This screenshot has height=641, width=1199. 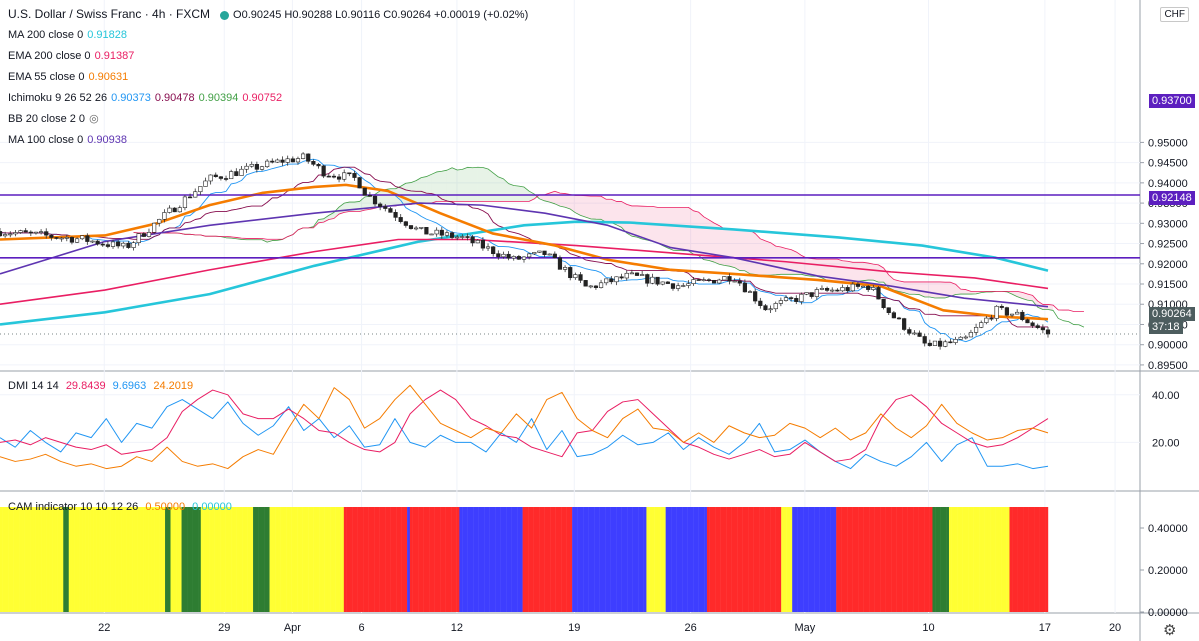 What do you see at coordinates (1168, 529) in the screenshot?
I see `cam-y-tick-label: 0.40000` at bounding box center [1168, 529].